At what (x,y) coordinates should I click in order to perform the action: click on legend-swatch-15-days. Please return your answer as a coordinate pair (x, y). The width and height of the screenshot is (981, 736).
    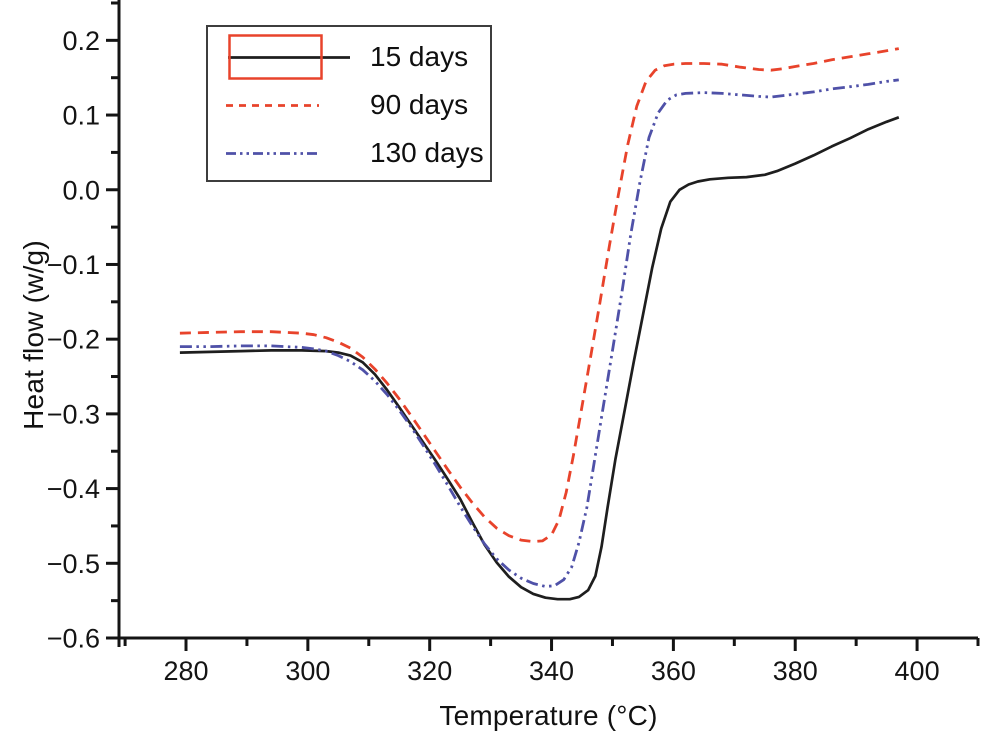
    Looking at the image, I should click on (295, 57).